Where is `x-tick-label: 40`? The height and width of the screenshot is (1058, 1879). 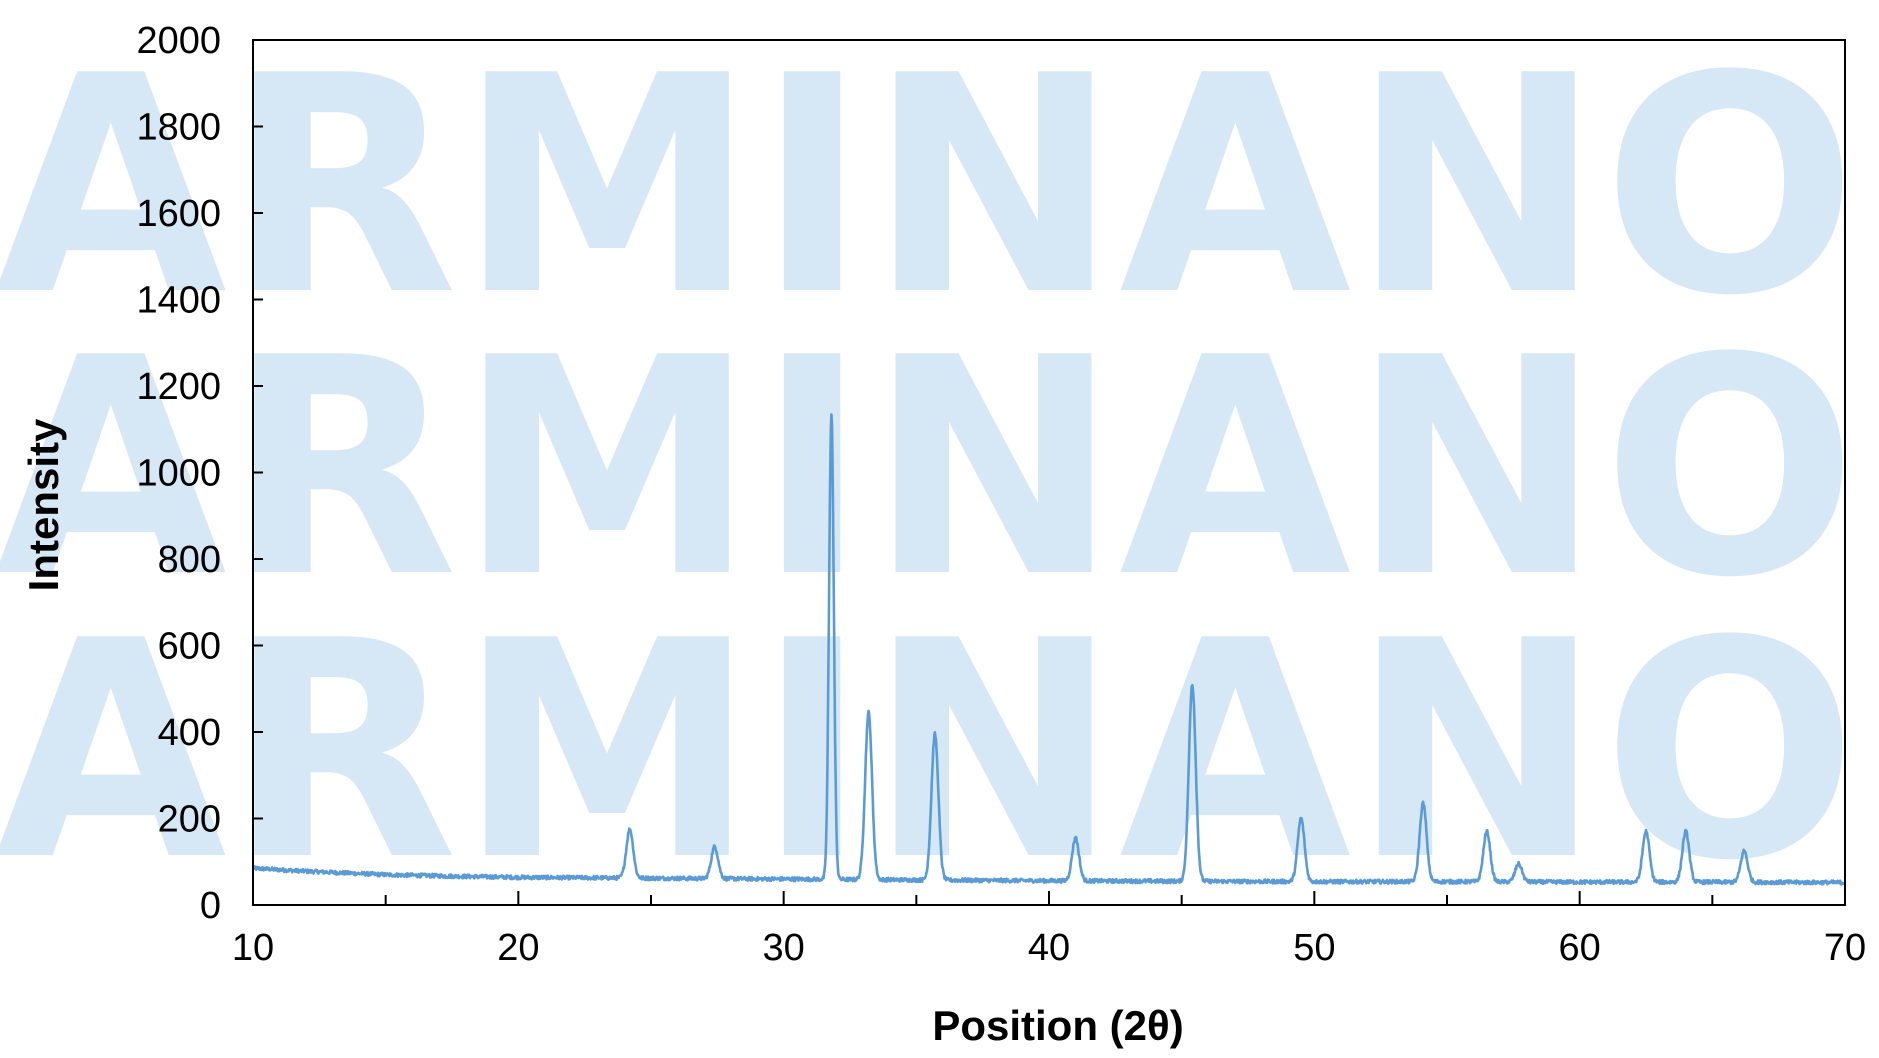 x-tick-label: 40 is located at coordinates (1049, 948).